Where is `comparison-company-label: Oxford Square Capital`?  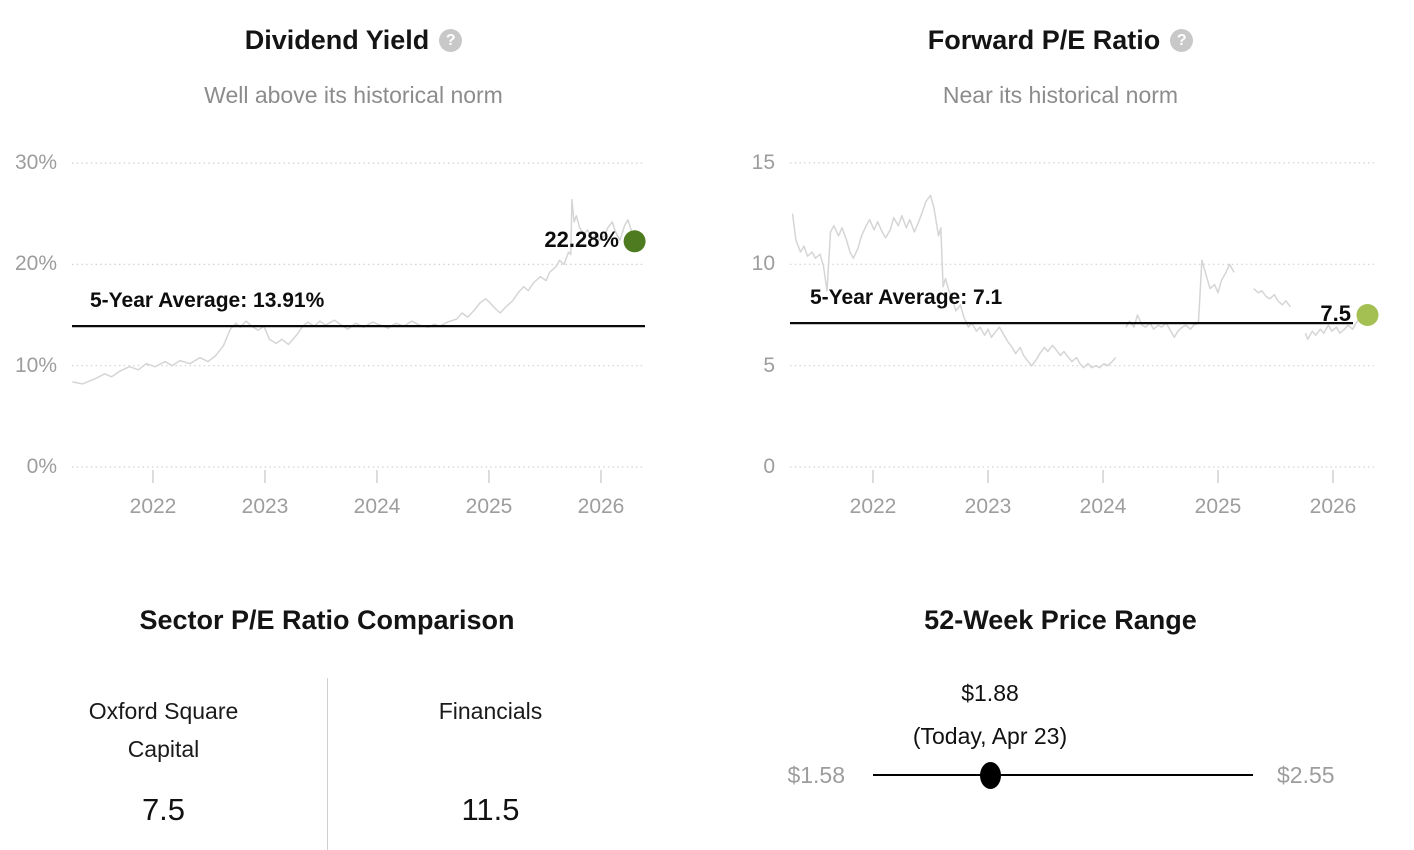
comparison-company-label: Oxford Square Capital is located at coordinates (163, 730).